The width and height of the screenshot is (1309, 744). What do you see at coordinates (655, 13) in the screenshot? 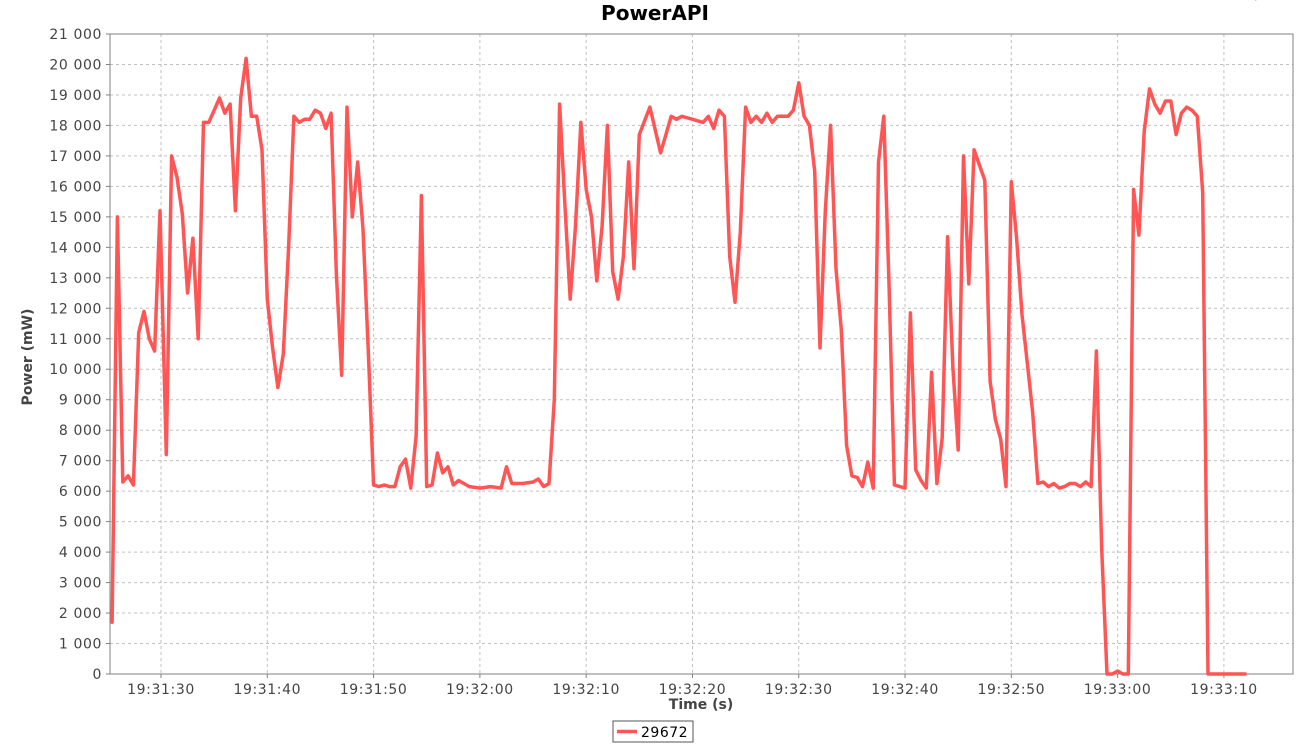
I see `chart-title: PowerAPI` at bounding box center [655, 13].